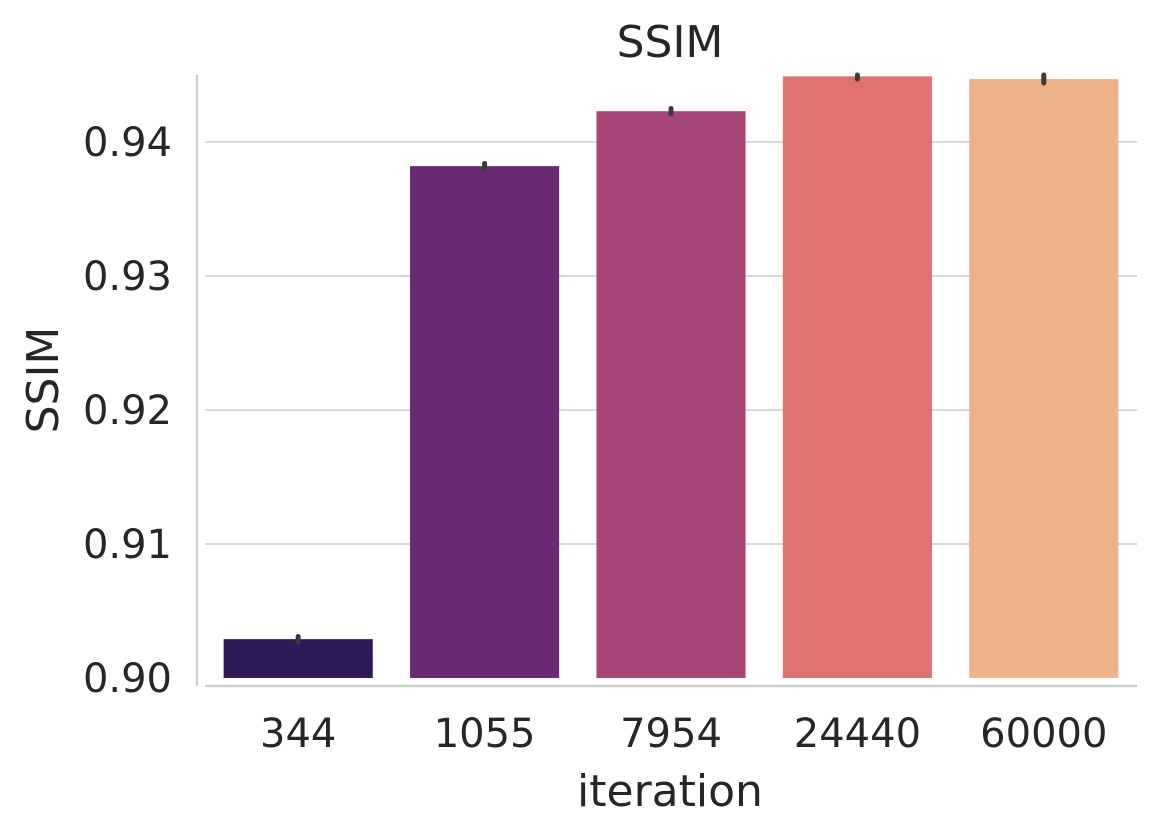 The height and width of the screenshot is (834, 1155). I want to click on x-tick-label-7954: 7954, so click(671, 734).